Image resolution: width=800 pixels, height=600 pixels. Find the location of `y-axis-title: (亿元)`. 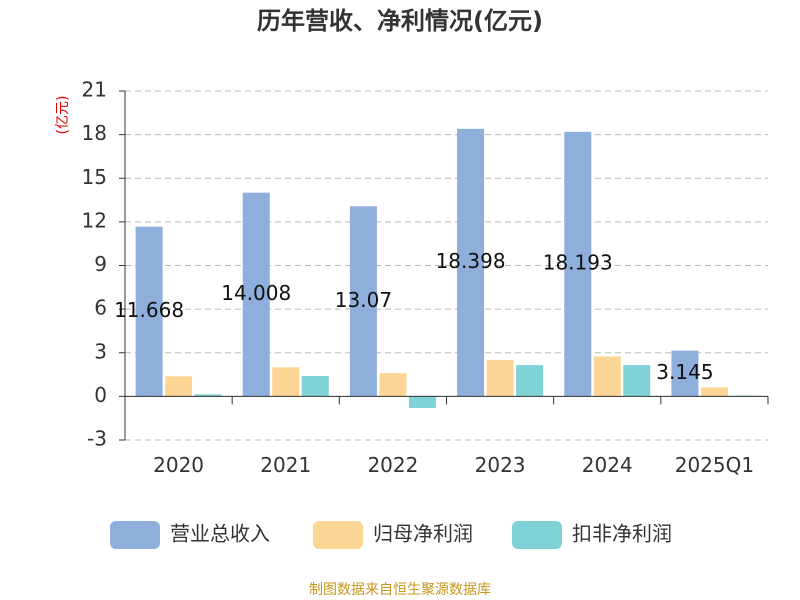

y-axis-title: (亿元) is located at coordinates (63, 115).